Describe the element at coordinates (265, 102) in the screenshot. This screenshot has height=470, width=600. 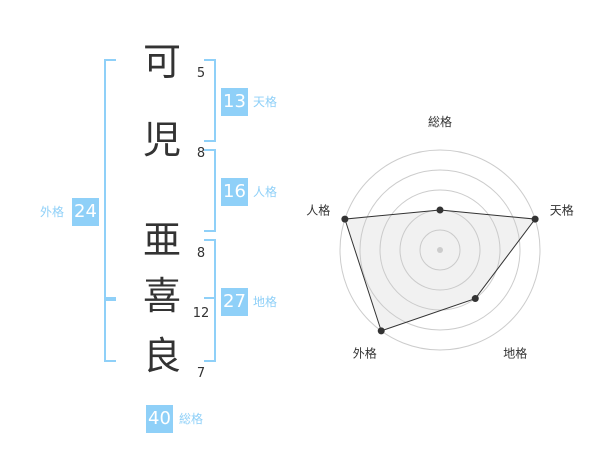
I see `tenkaku-label: 天格` at that location.